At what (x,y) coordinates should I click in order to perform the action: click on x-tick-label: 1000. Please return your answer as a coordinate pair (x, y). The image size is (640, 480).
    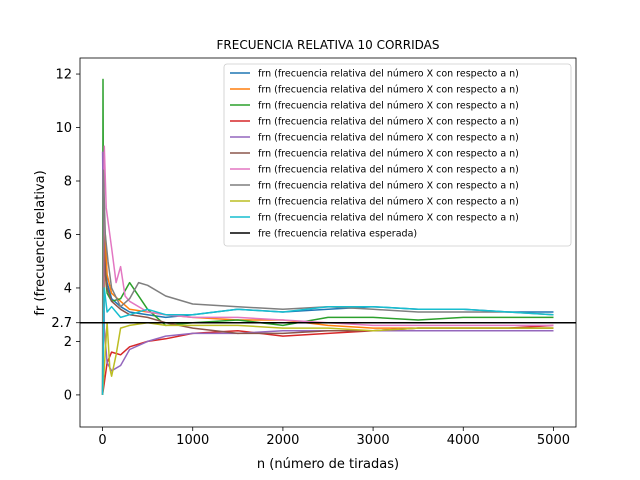
    Looking at the image, I should click on (192, 440).